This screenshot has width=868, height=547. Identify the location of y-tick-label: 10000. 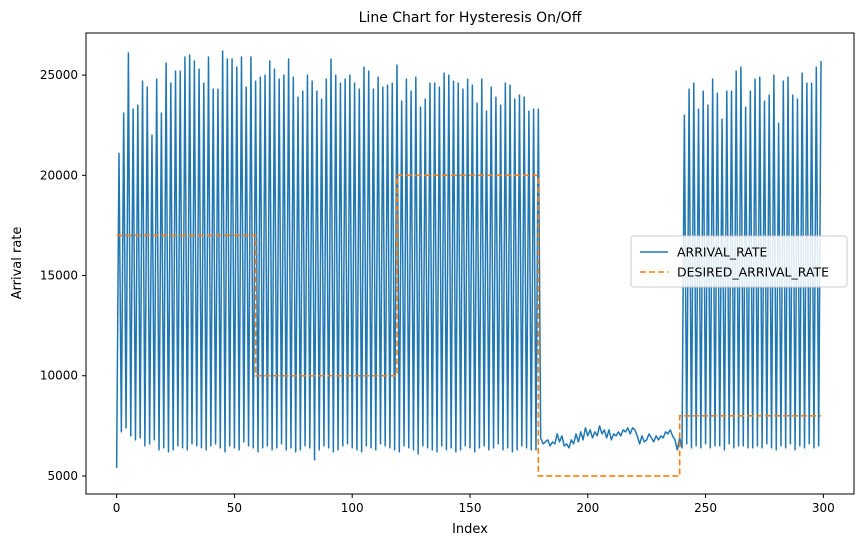
(59, 376).